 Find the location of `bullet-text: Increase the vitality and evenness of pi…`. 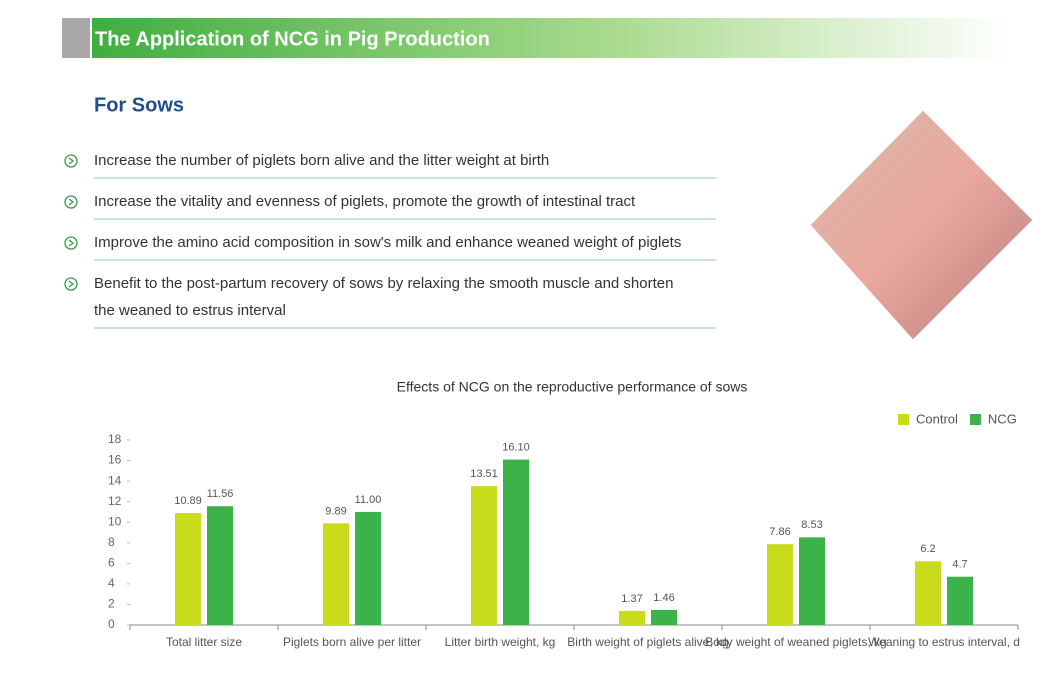

bullet-text: Increase the vitality and evenness of pi… is located at coordinates (365, 201).